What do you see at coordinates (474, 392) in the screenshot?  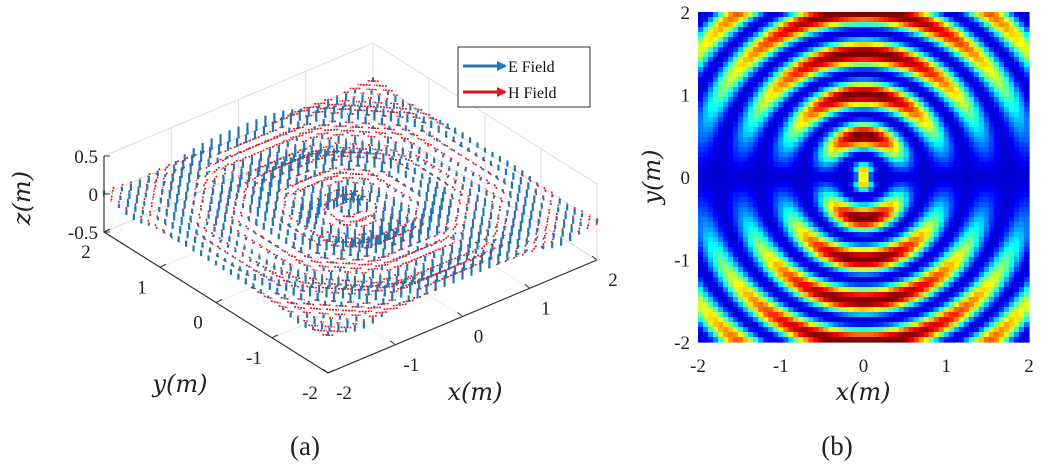 I see `x-axis-label: x(m)` at bounding box center [474, 392].